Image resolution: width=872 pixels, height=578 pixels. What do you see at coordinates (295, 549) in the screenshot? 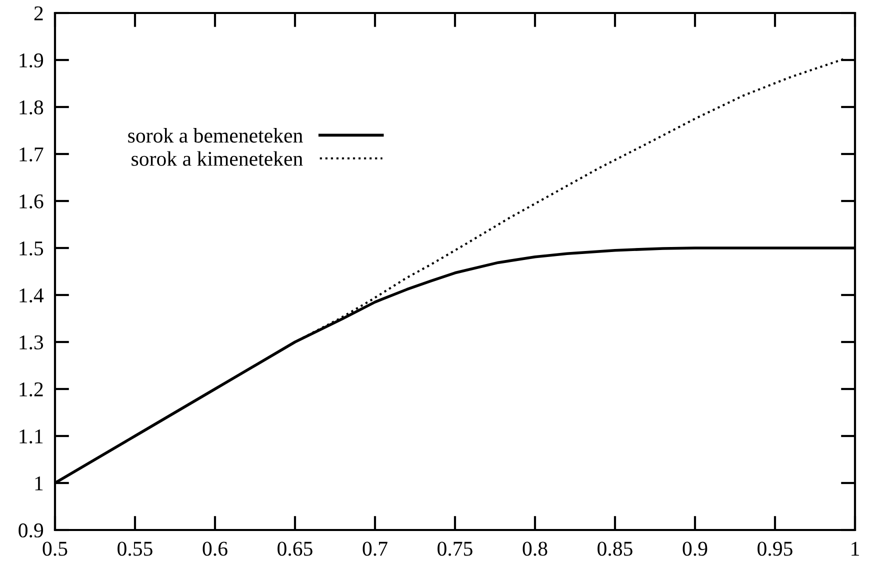
I see `x-tick-label: 0.65` at bounding box center [295, 549].